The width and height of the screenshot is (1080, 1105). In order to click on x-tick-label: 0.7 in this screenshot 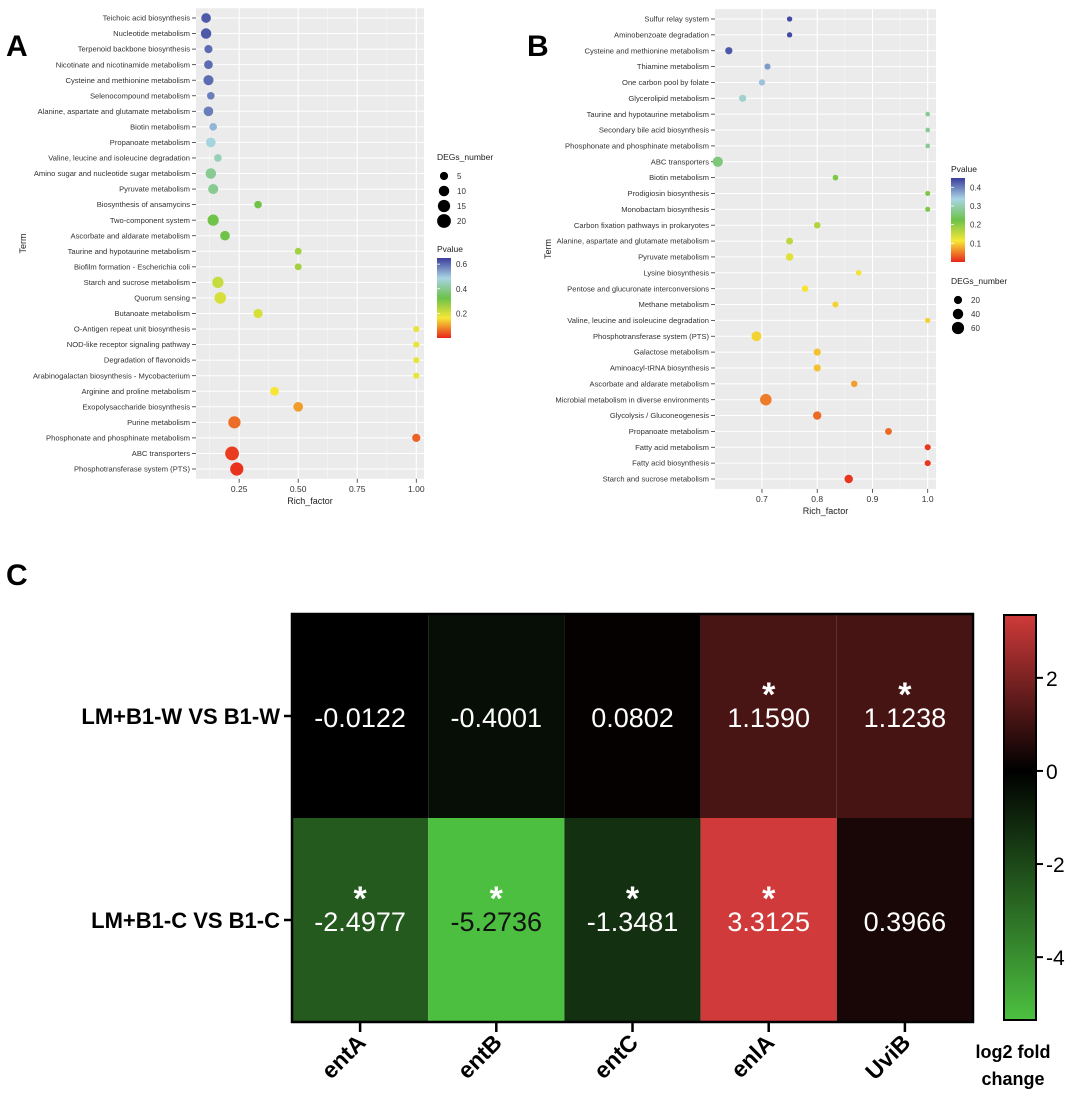, I will do `click(762, 499)`.